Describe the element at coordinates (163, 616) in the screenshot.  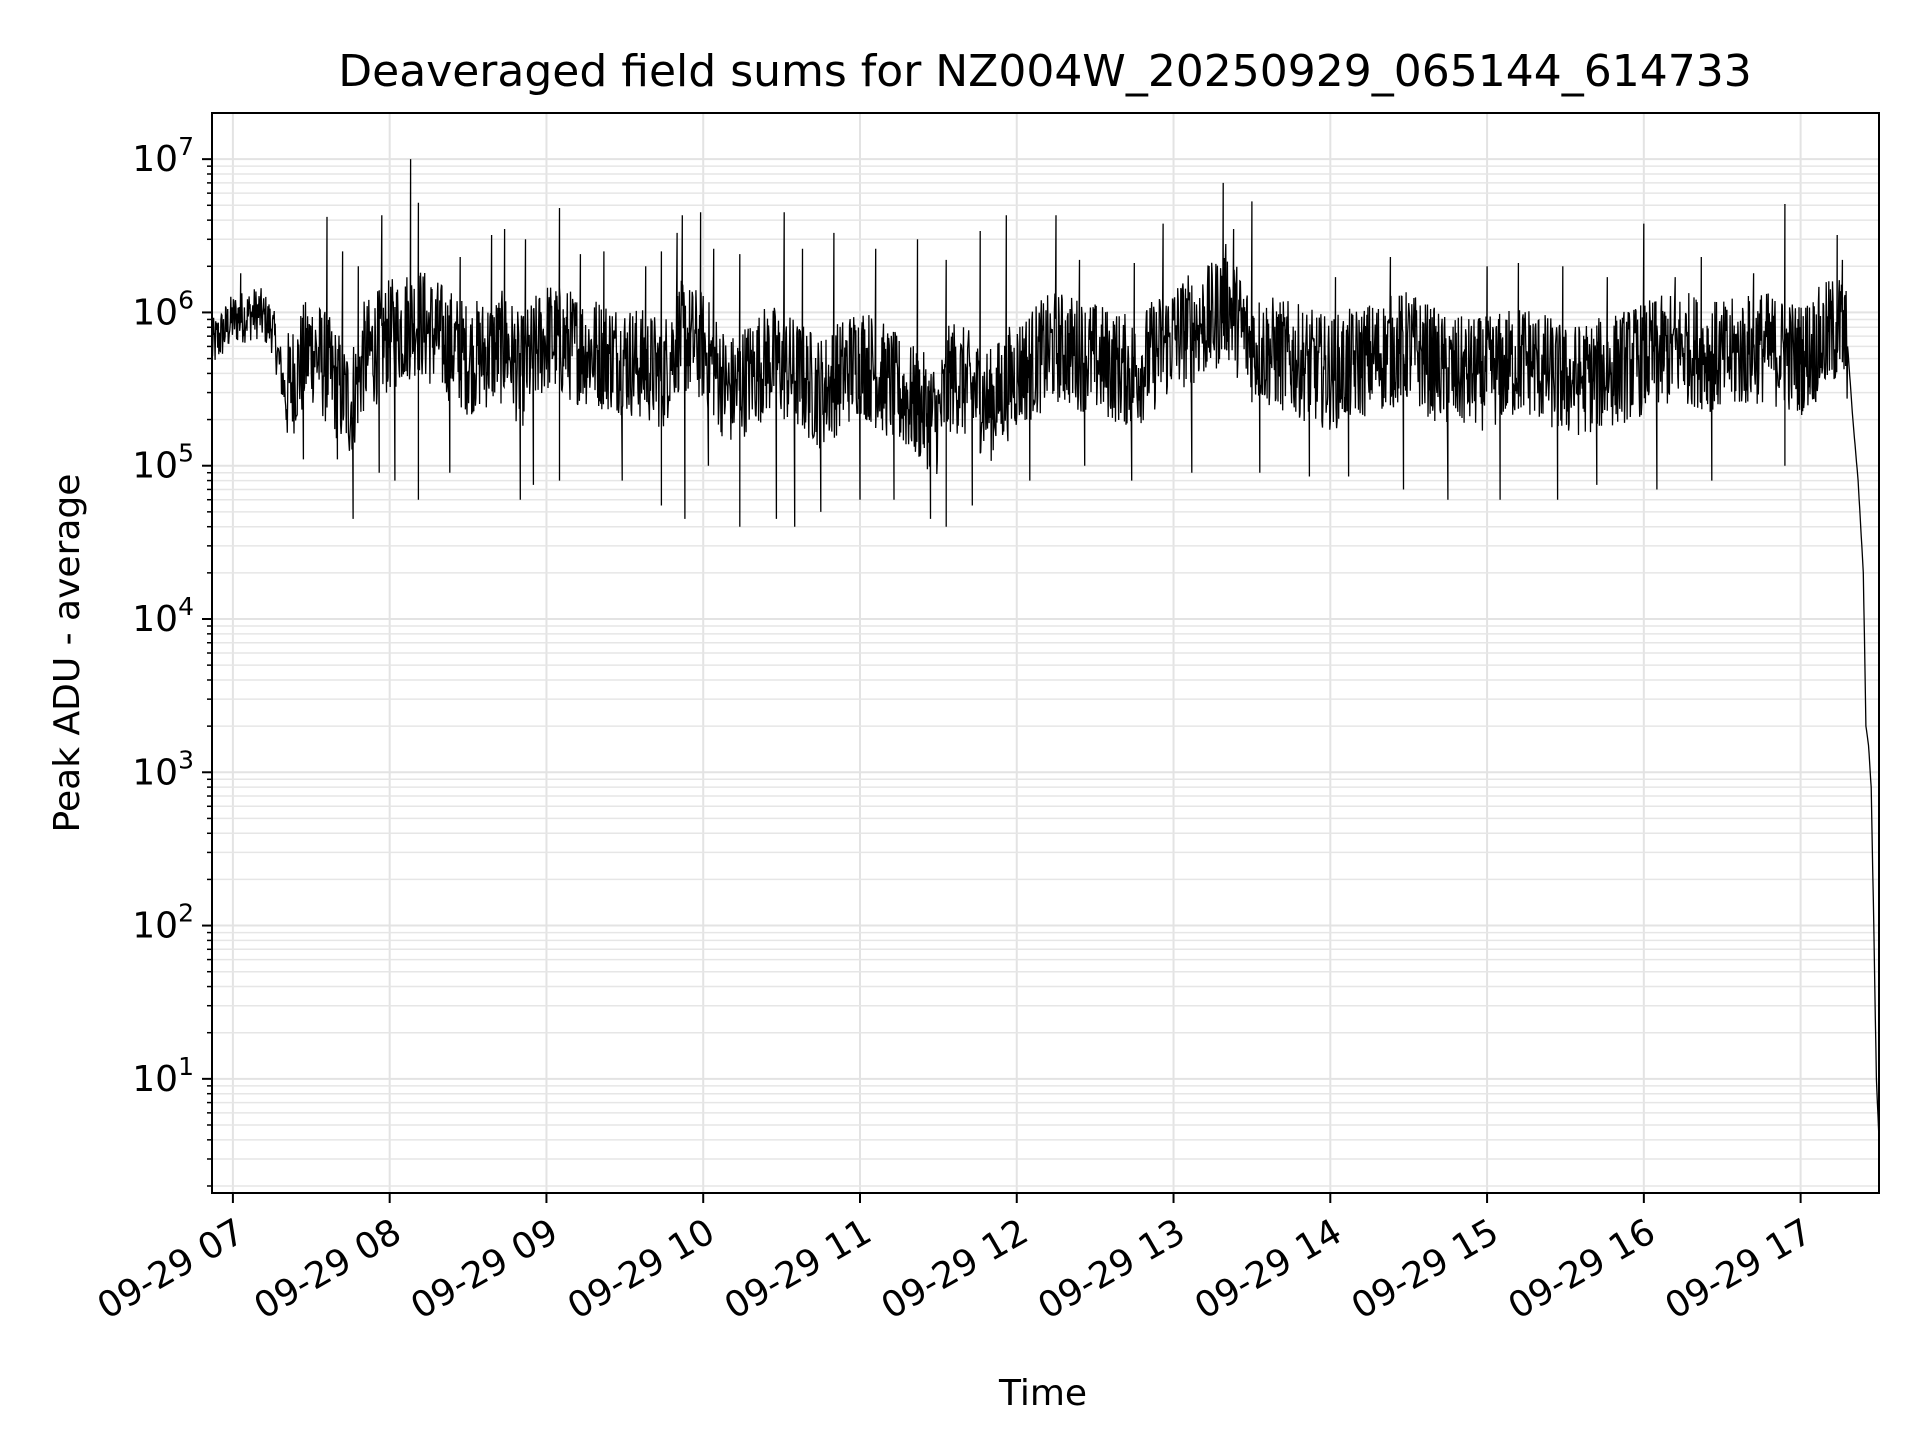
I see `y-tick-label: 10⁴` at that location.